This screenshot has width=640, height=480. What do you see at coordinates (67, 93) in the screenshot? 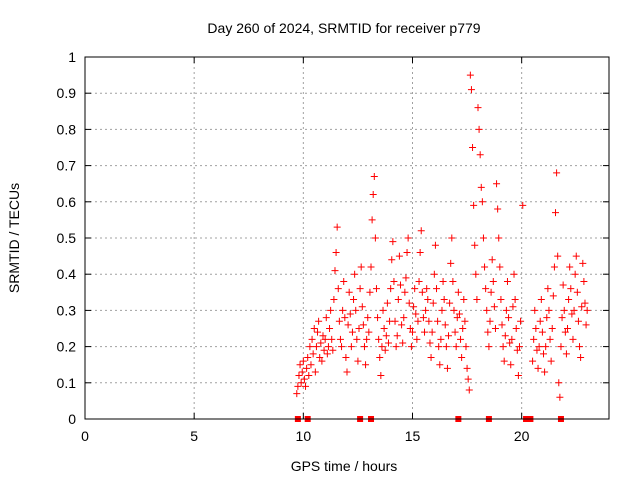
I see `y-tick-label: 0.9` at bounding box center [67, 93].